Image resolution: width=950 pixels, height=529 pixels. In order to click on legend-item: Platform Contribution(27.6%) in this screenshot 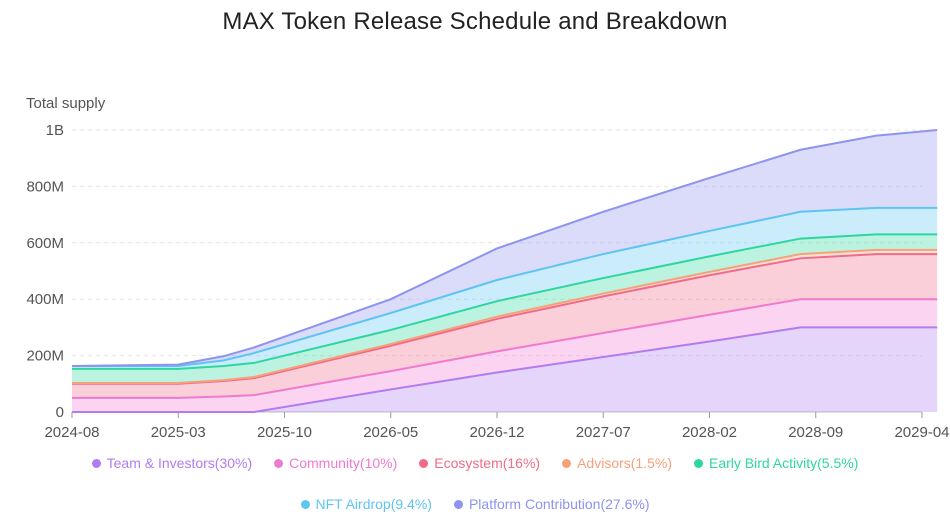, I will do `click(551, 504)`.